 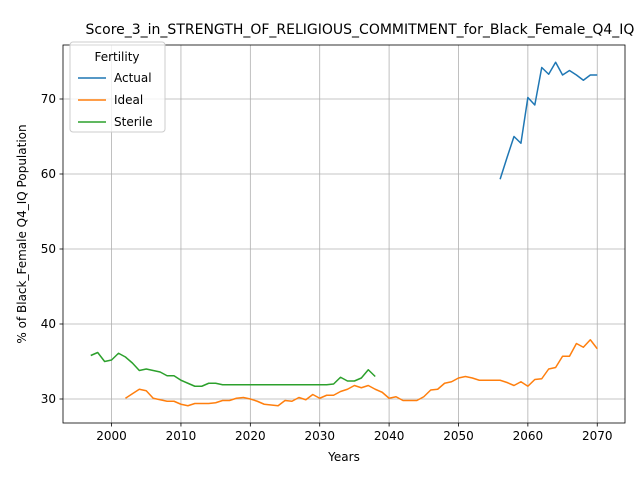 I want to click on legend-label-sterile: Sterile, so click(x=133, y=122).